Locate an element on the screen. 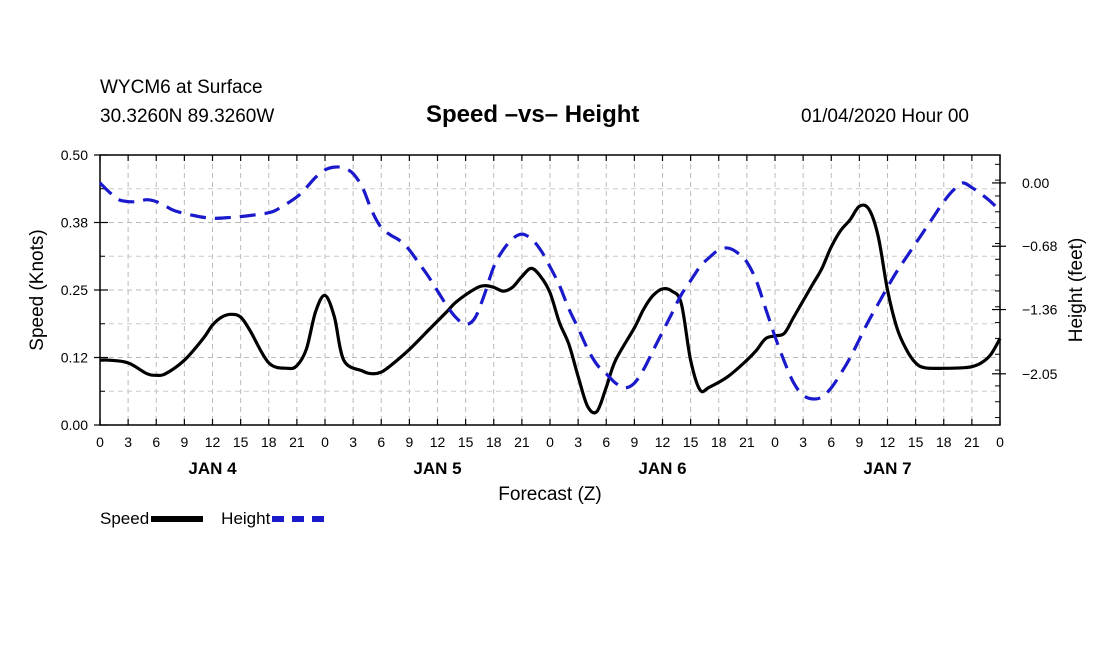 This screenshot has width=1100, height=650. day-label: JAN 7 is located at coordinates (887, 468).